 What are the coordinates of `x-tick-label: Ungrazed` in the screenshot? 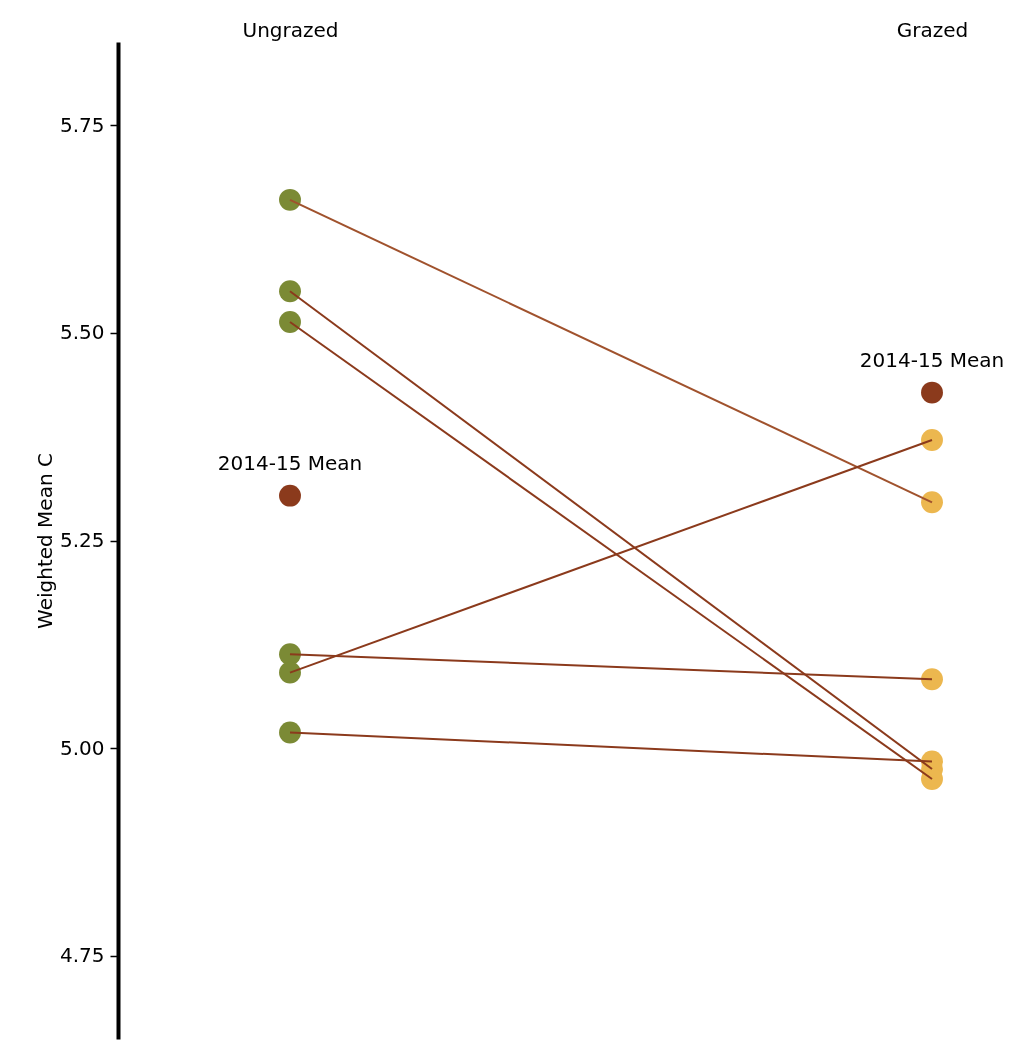 It's located at (290, 29).